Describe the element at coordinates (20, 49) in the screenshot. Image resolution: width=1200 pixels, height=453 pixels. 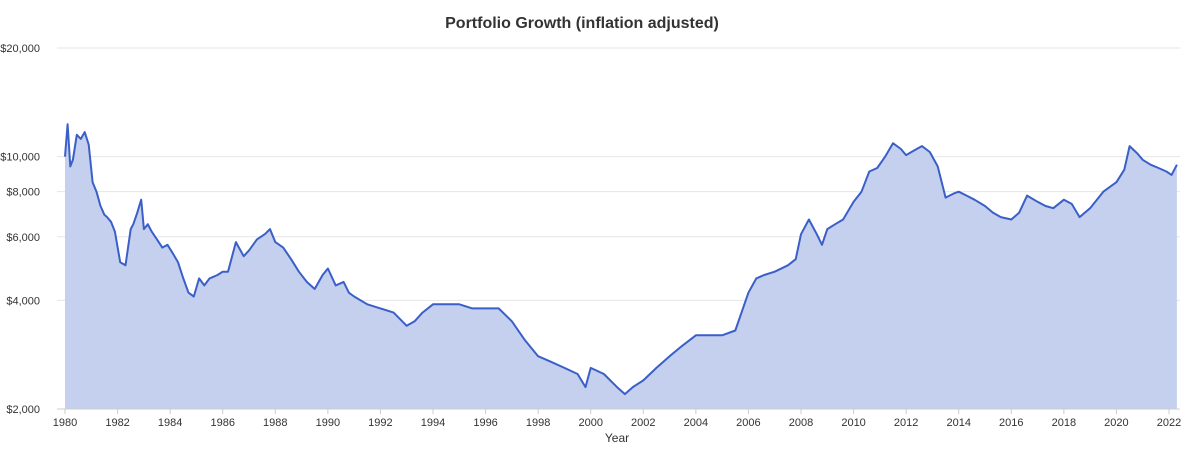
I see `y-tick-label: $20,000` at that location.